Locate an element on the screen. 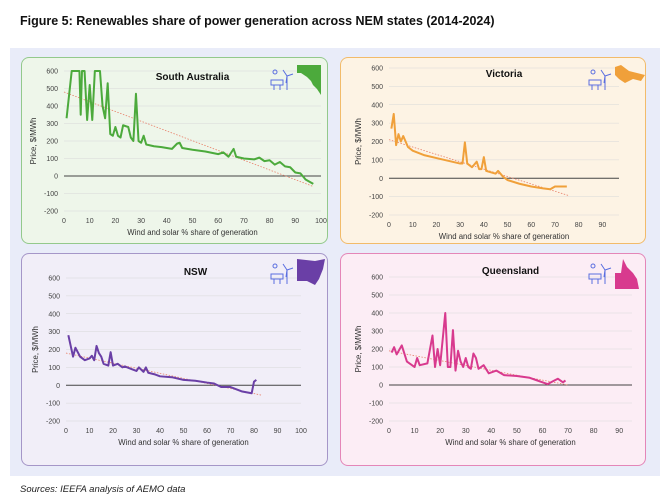  chart-title: NSW is located at coordinates (196, 272).